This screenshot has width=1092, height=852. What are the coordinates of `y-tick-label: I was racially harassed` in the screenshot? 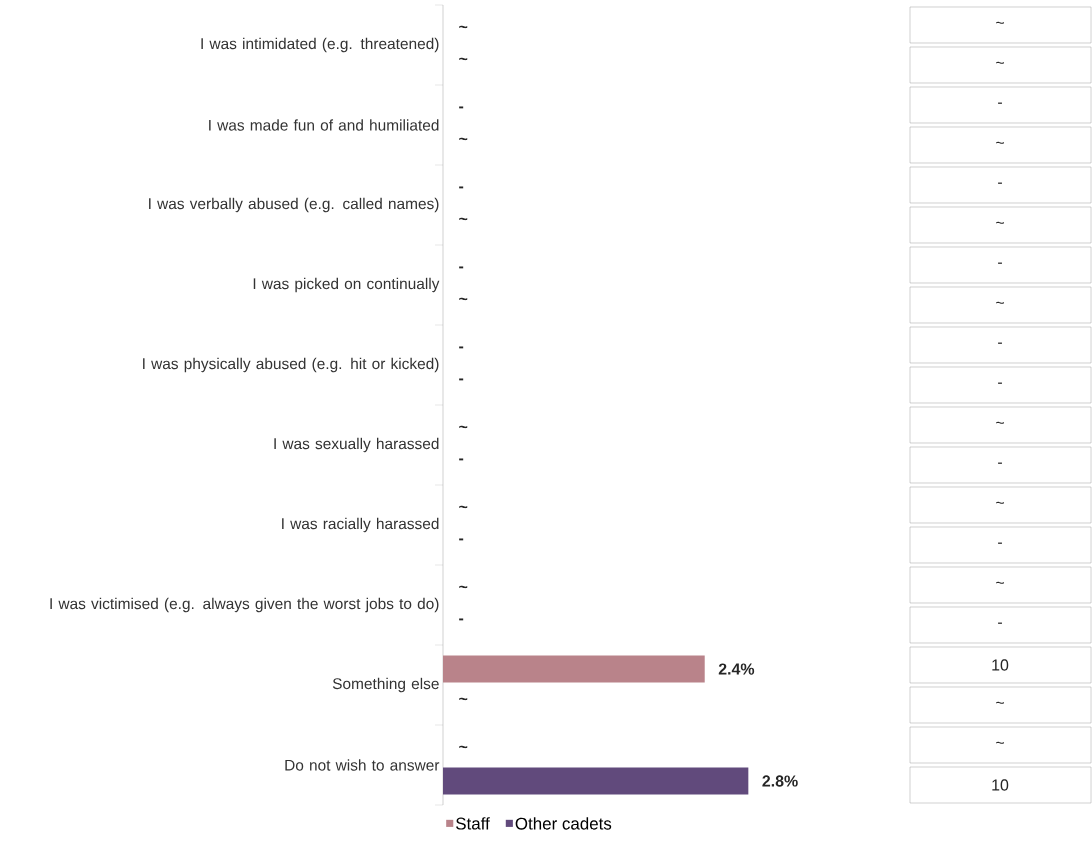 It's located at (360, 525).